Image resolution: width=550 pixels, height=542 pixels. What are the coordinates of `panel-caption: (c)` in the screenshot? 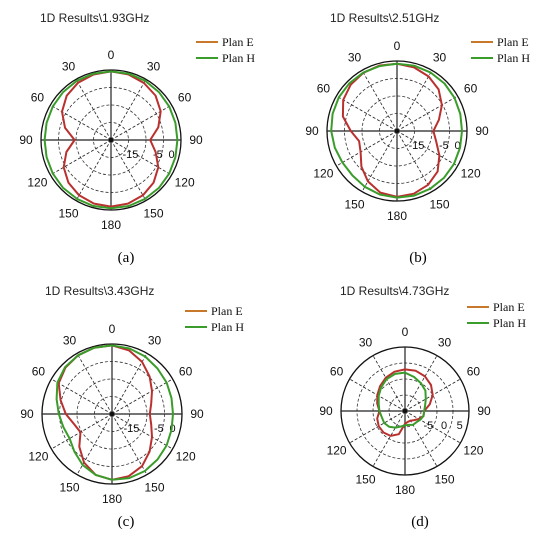 It's located at (126, 522).